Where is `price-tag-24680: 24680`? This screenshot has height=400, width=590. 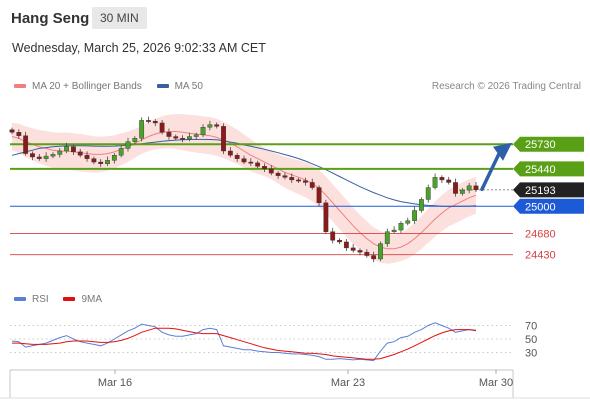
price-tag-24680: 24680 is located at coordinates (540, 234).